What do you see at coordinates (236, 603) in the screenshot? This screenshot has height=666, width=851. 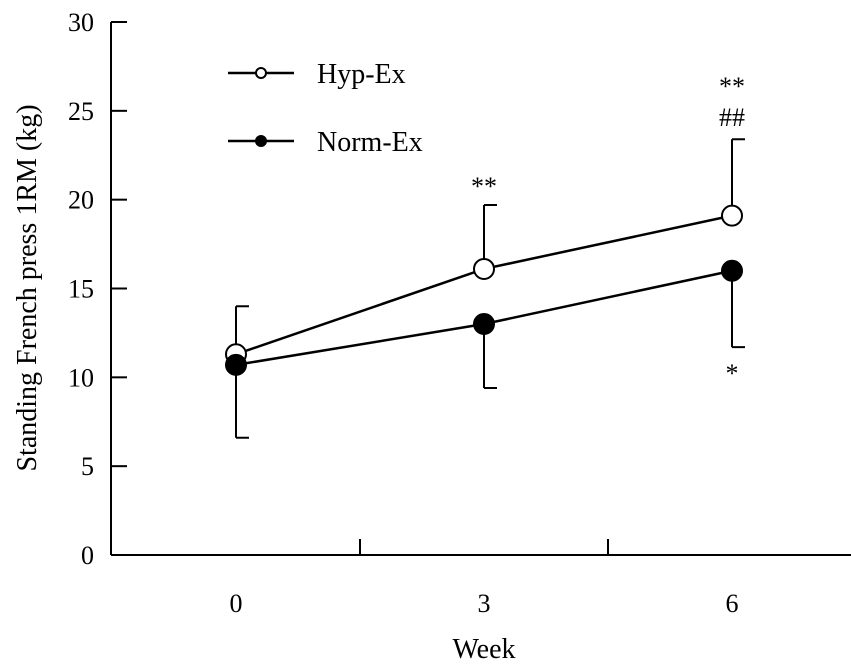 I see `x-tick-label: 0` at bounding box center [236, 603].